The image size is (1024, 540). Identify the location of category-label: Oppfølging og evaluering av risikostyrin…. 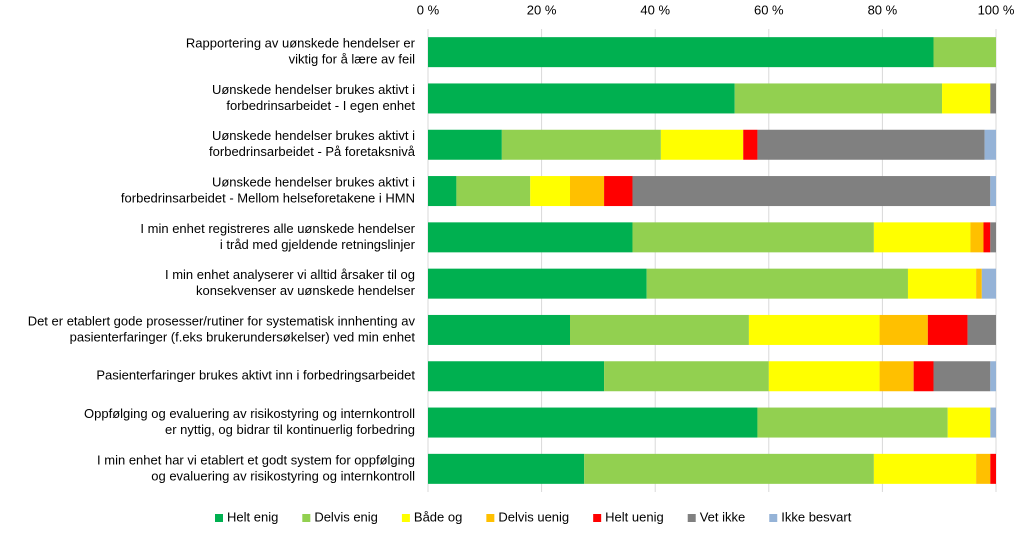
(249, 413).